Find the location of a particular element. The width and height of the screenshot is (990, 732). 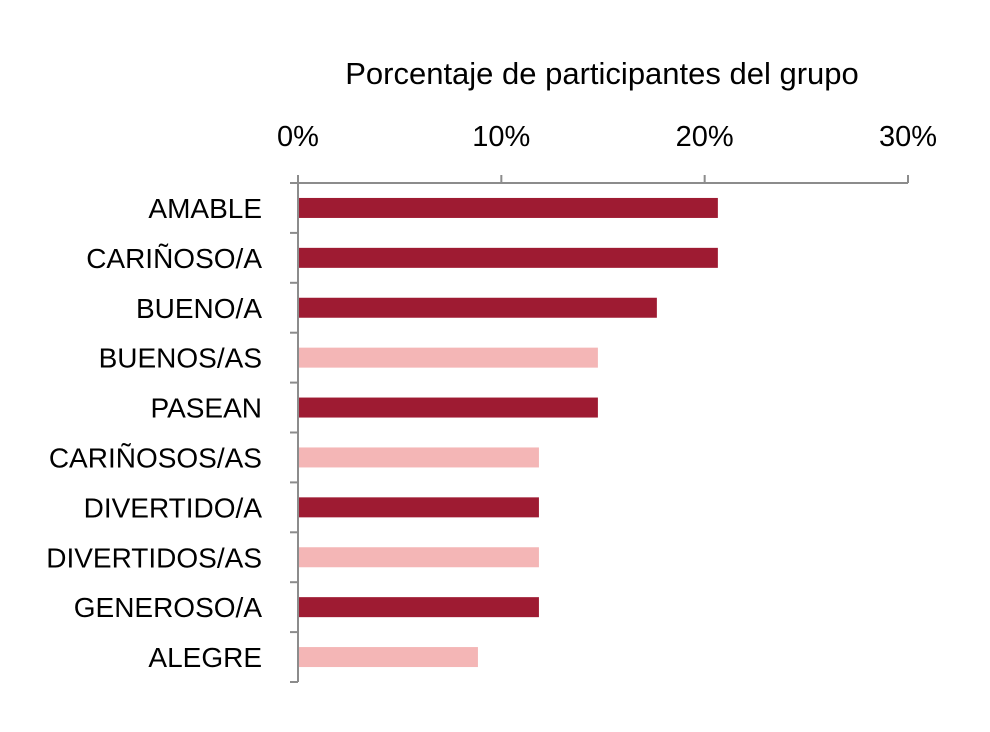

x-tick-label: 0% is located at coordinates (298, 137).